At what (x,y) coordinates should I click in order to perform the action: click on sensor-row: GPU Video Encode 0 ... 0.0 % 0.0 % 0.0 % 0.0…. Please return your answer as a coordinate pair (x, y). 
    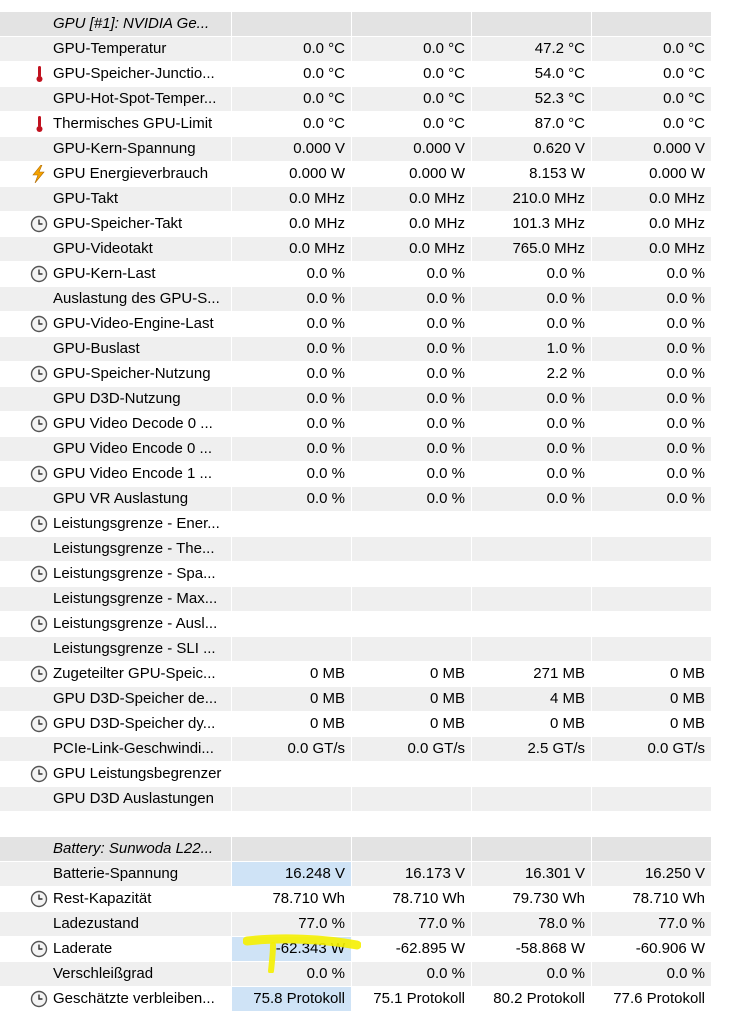
    Looking at the image, I should click on (355, 449).